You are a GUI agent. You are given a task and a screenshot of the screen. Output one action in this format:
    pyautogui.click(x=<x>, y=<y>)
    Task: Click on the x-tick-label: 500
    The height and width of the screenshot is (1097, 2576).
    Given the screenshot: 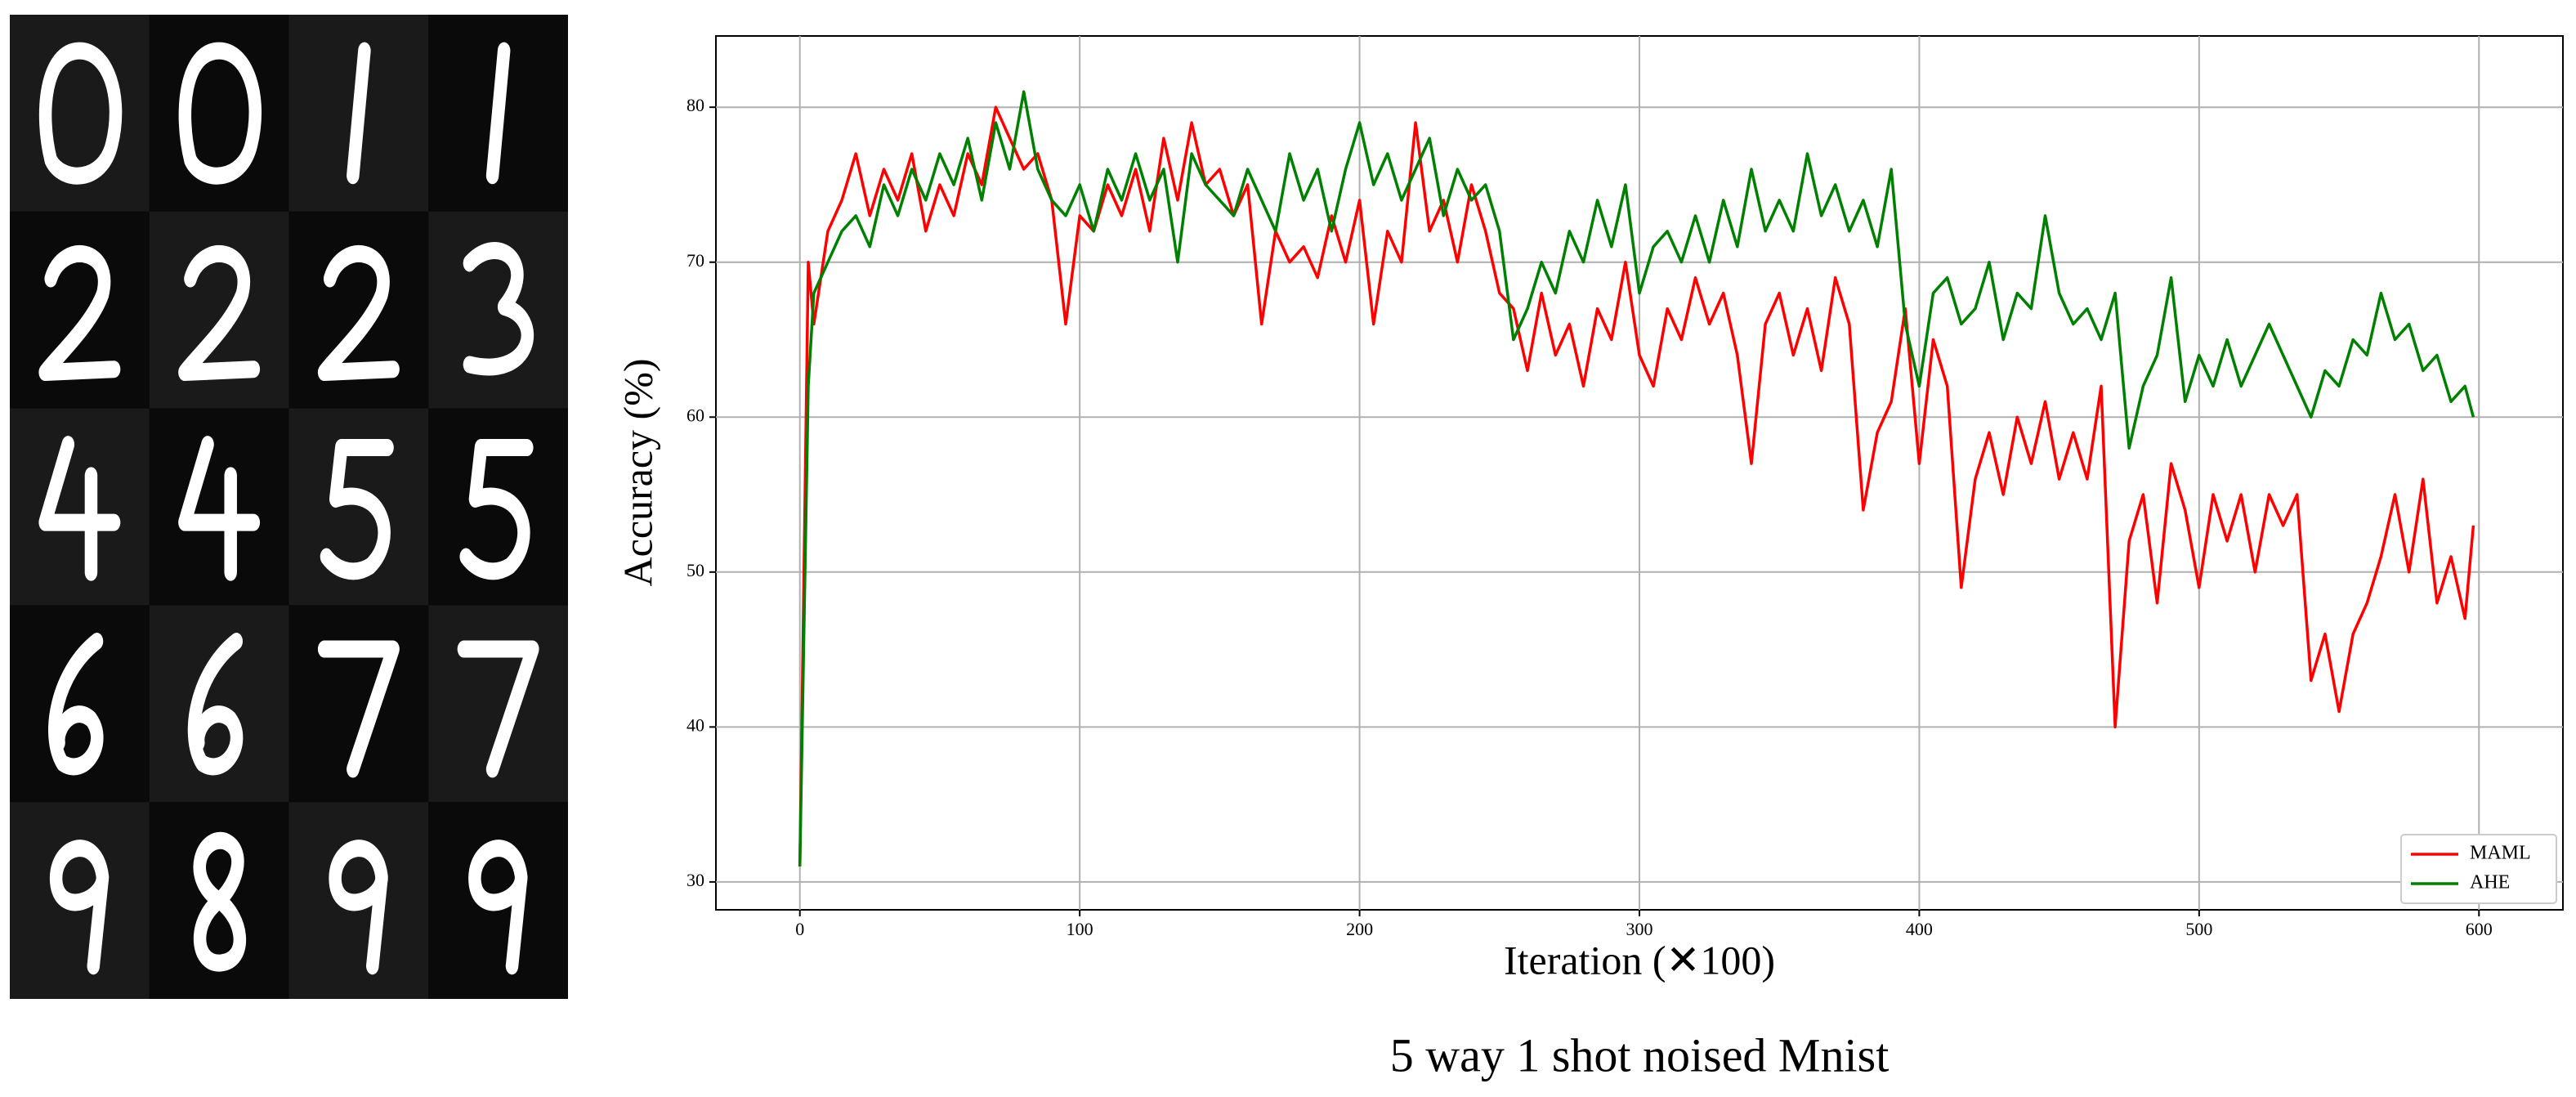 What is the action you would take?
    pyautogui.click(x=2198, y=929)
    